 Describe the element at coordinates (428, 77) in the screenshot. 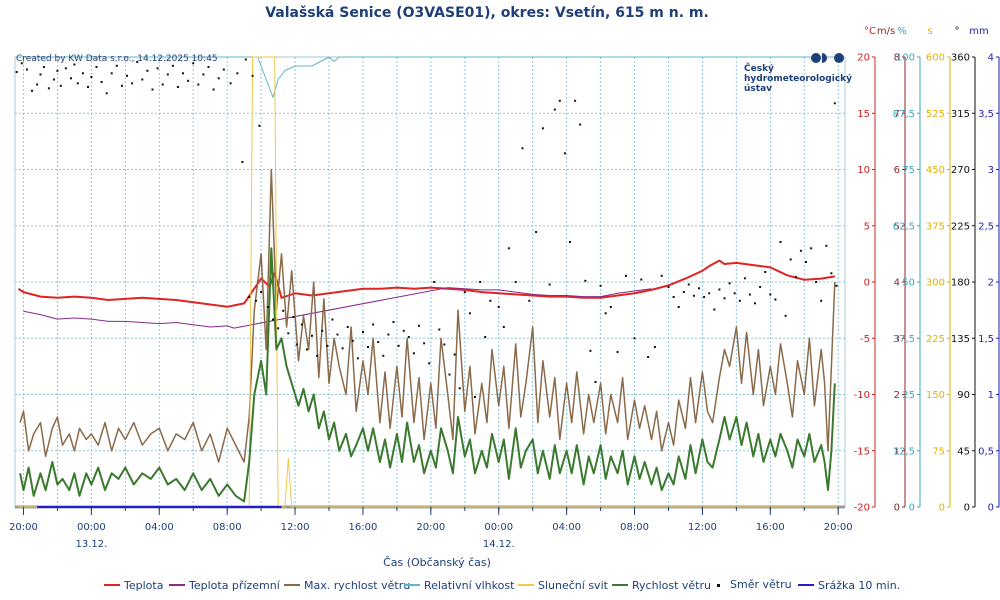

I see `series-relativn-vlhkost` at that location.